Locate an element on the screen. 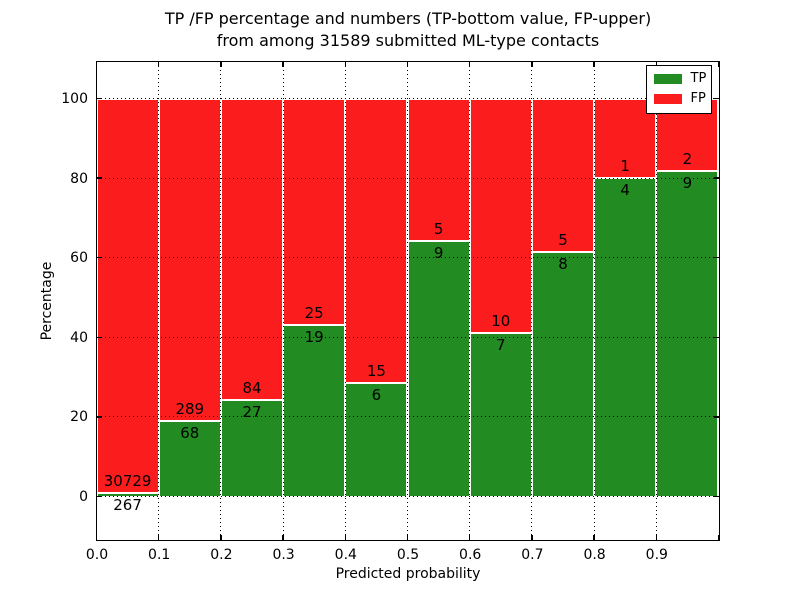 The image size is (800, 600). bar-label-fp: 1 is located at coordinates (625, 166).